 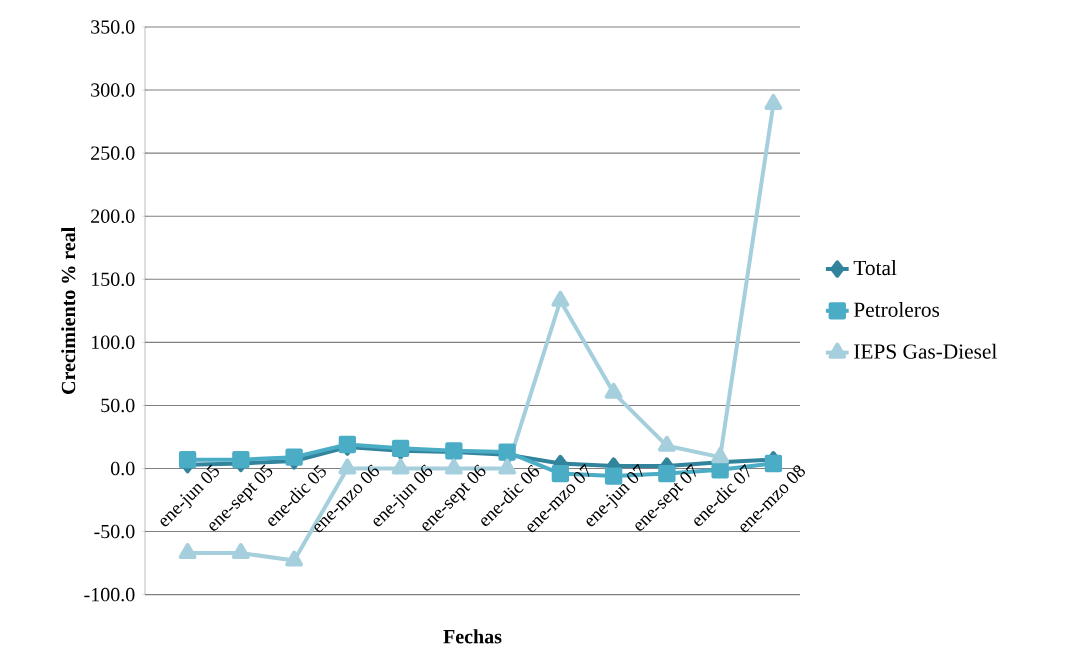 What do you see at coordinates (896, 309) in the screenshot?
I see `legend-label: Petroleros` at bounding box center [896, 309].